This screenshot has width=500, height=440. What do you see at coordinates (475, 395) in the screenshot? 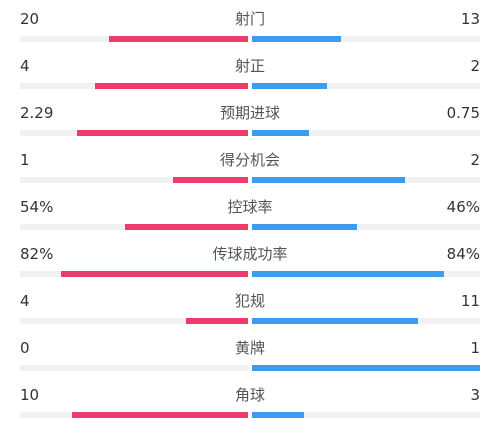
I see `away-value: 3` at bounding box center [475, 395].